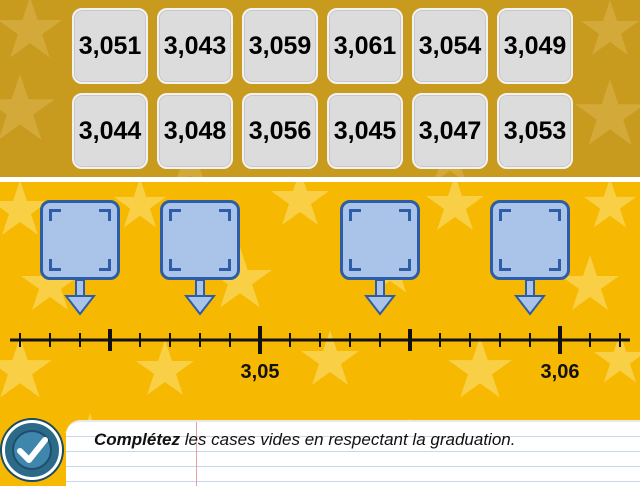 Image resolution: width=640 pixels, height=486 pixels. I want to click on number-tile: 3,054, so click(450, 46).